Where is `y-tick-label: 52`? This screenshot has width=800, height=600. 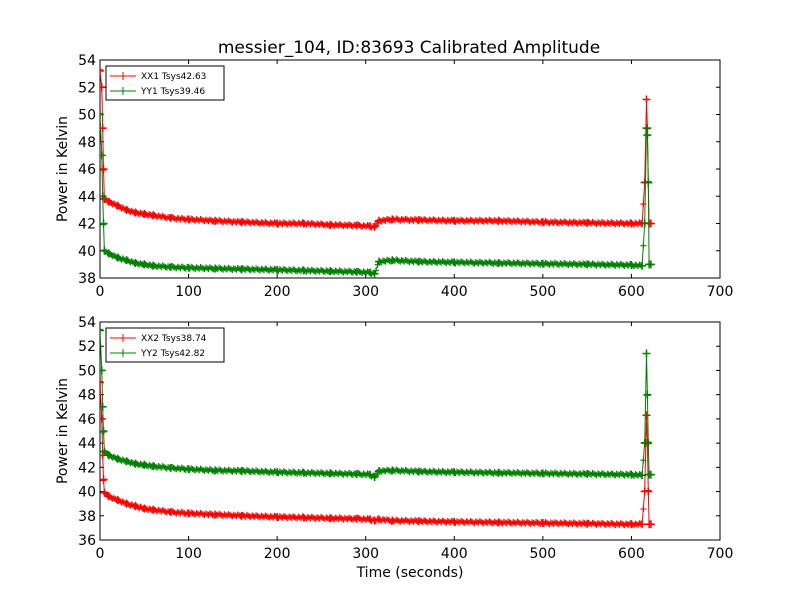 y-tick-label: 52 is located at coordinates (87, 88).